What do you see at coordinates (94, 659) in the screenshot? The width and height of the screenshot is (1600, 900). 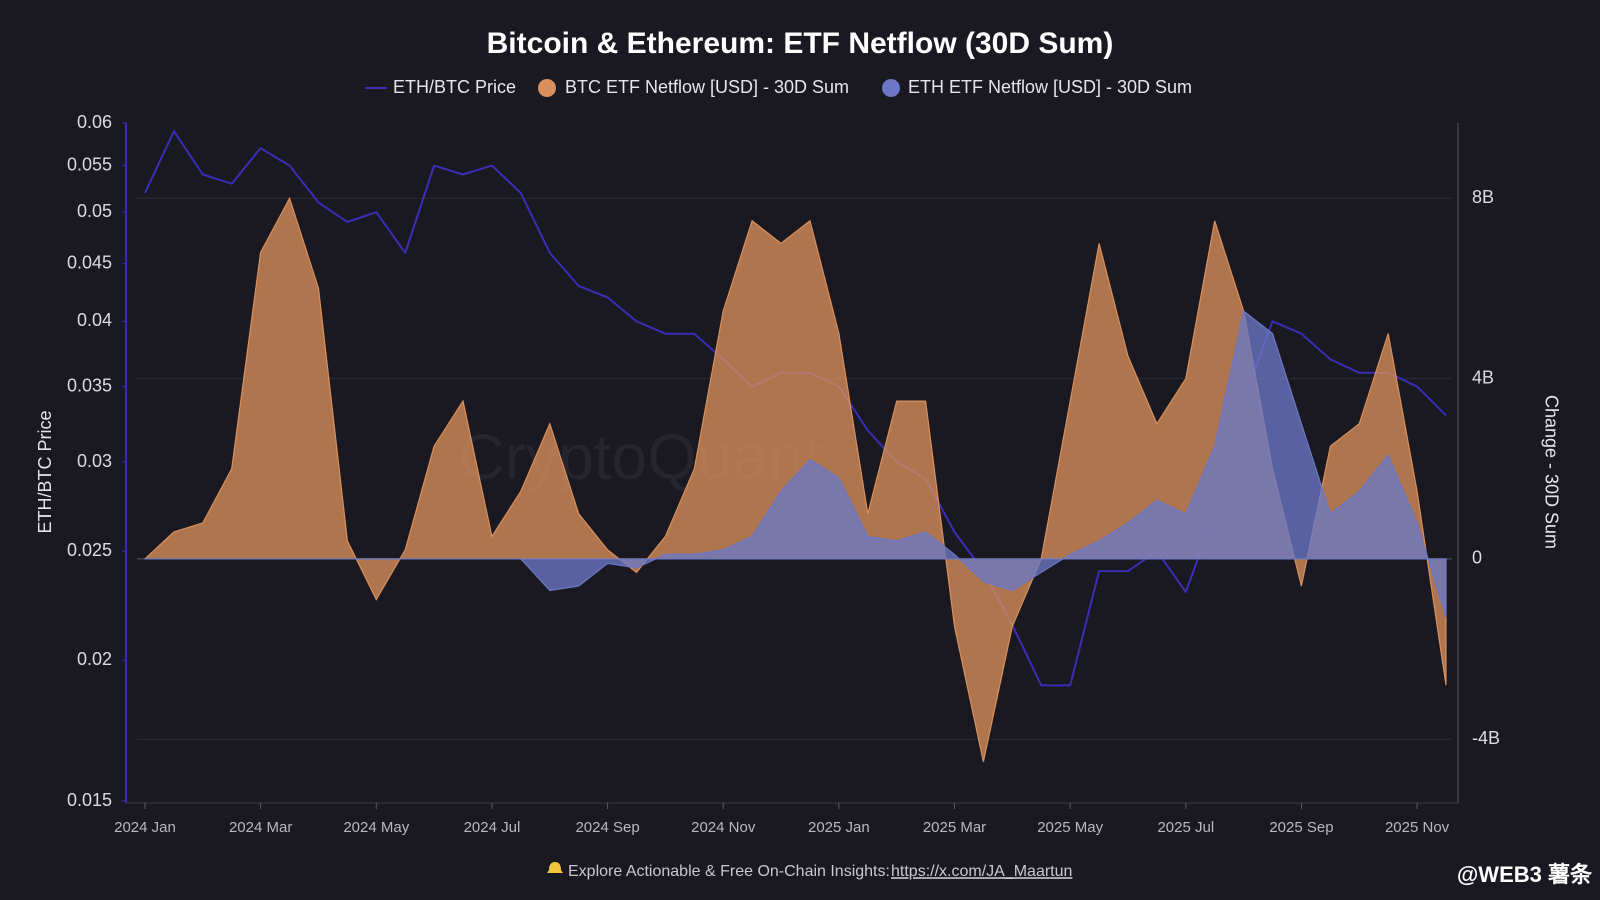 I see `y-tick-label: 0.02` at bounding box center [94, 659].